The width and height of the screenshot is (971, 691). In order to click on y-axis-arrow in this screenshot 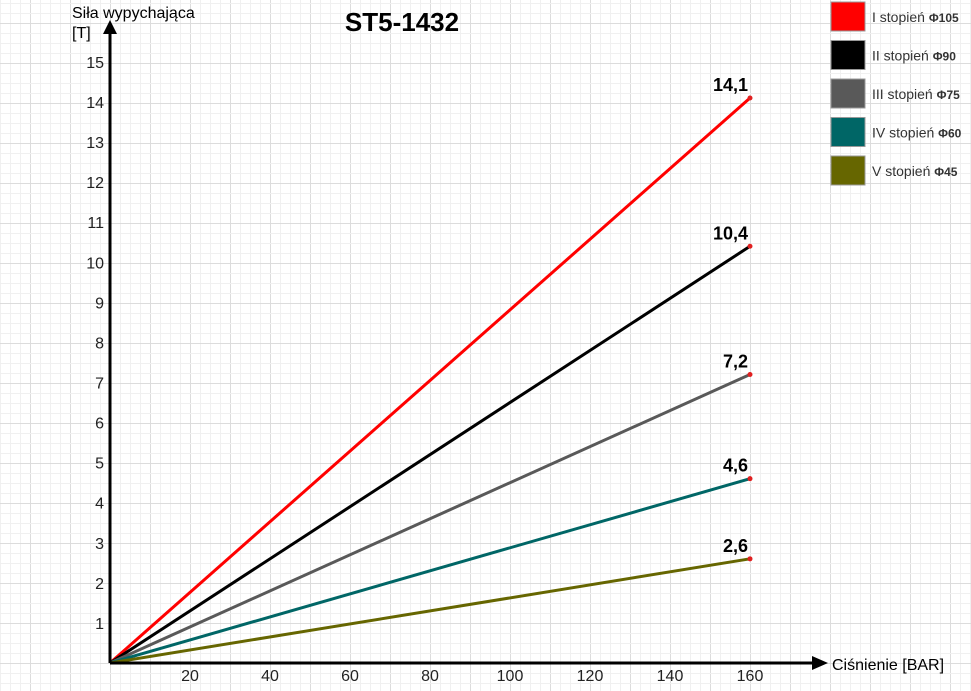, I will do `click(110, 27)`.